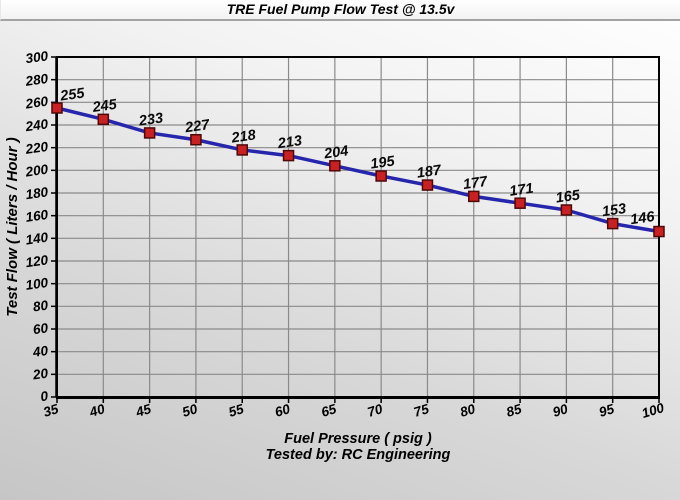 The image size is (680, 500). I want to click on x-tick-label: 95, so click(606, 410).